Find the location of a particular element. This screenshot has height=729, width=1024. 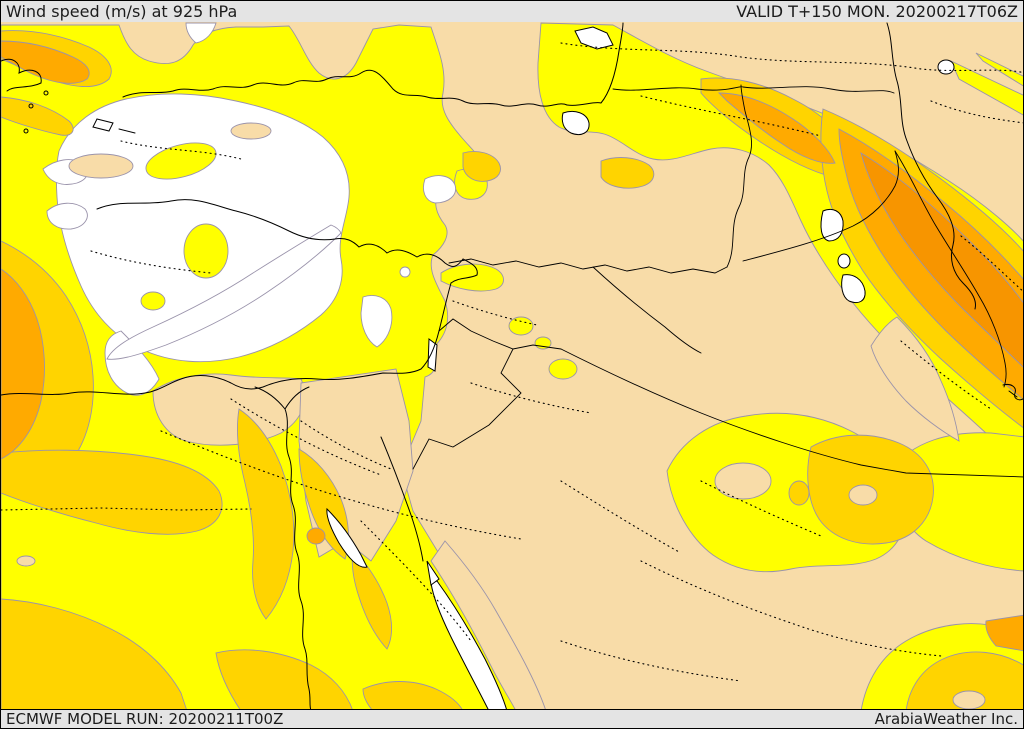

levant-coast is located at coordinates (226, 339).